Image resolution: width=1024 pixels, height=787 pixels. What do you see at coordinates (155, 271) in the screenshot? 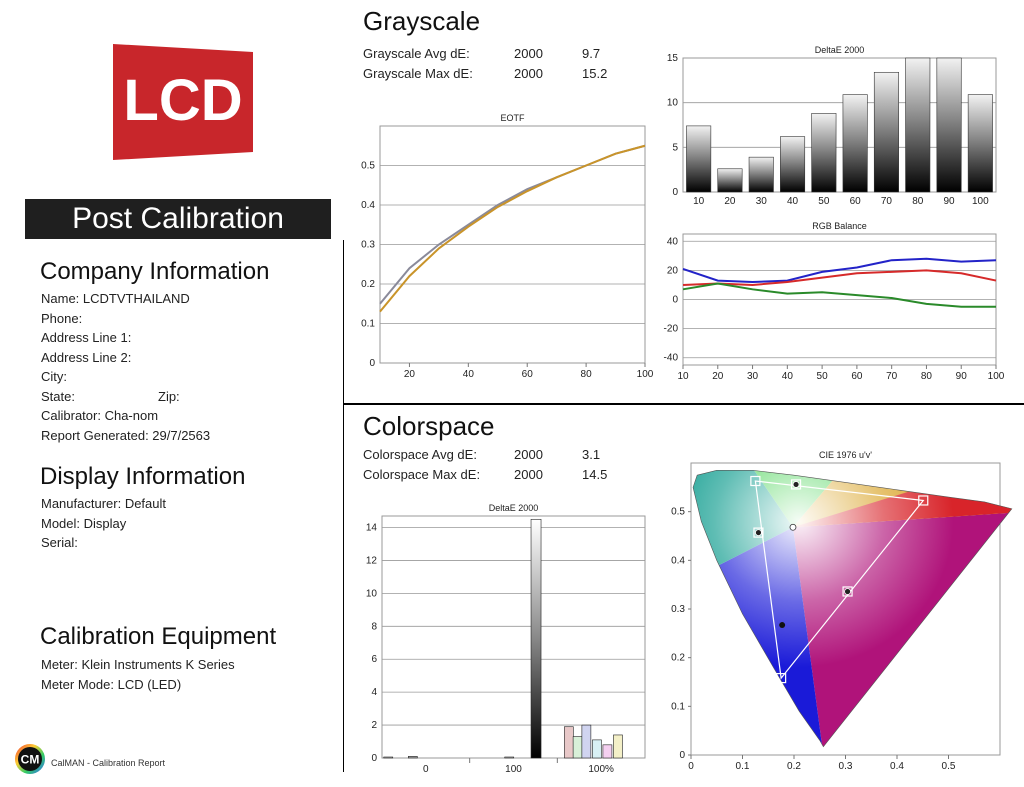
I see `company-info-heading: Company Information` at bounding box center [155, 271].